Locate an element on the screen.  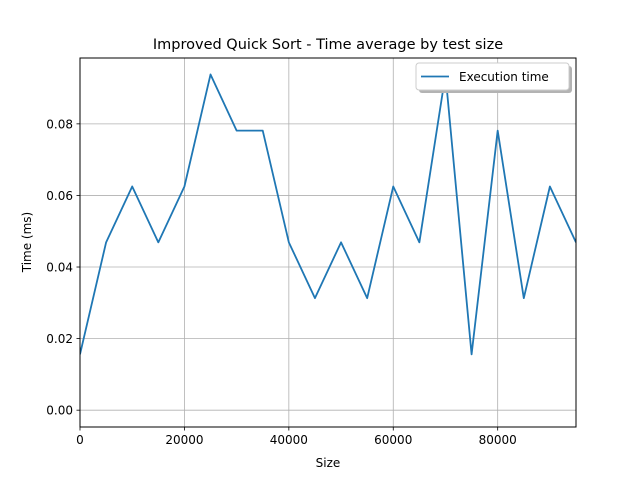
x-axis: 0 20000 40000 60000 80000 is located at coordinates (296, 437).